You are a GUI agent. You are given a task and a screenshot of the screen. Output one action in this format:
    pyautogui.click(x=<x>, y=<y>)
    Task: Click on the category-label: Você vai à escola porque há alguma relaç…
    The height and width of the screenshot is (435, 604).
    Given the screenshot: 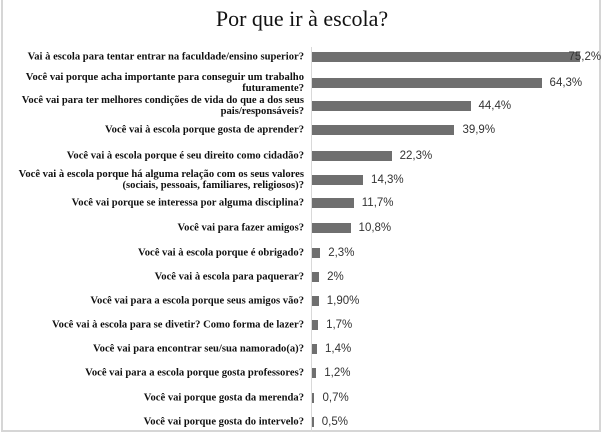 What is the action you would take?
    pyautogui.click(x=159, y=180)
    